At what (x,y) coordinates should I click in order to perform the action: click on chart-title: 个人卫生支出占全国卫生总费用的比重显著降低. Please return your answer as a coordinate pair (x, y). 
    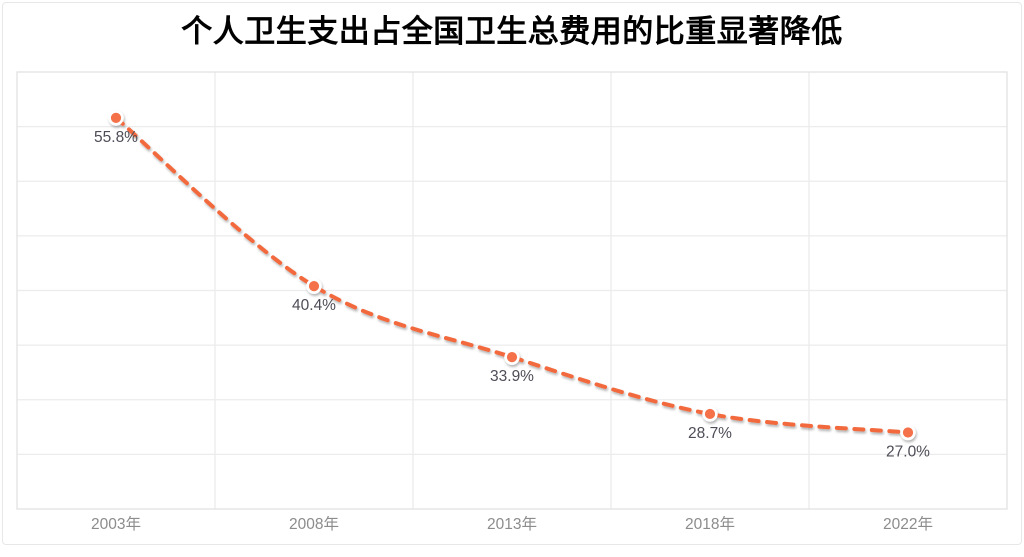
    Looking at the image, I should click on (512, 31).